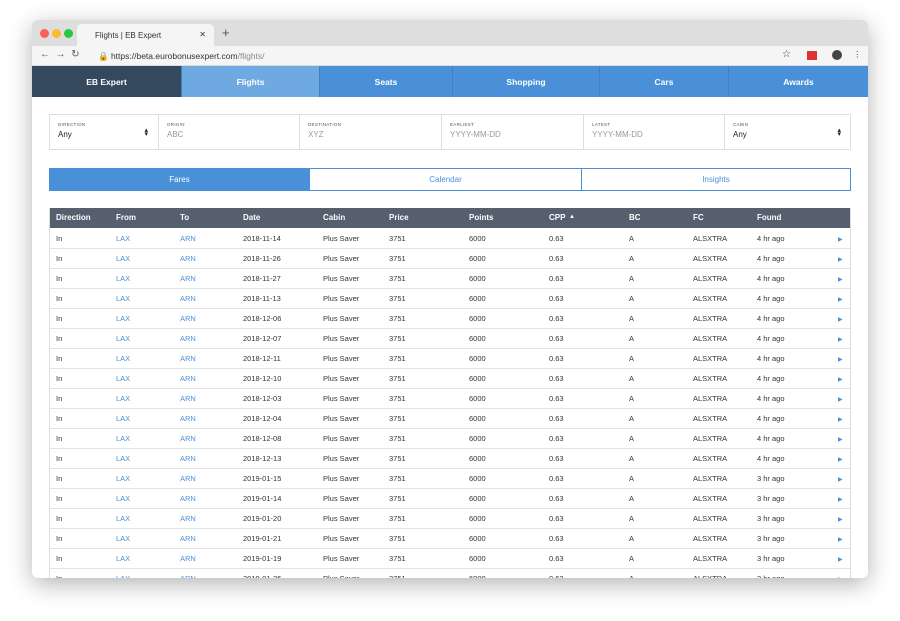 The width and height of the screenshot is (900, 621). Describe the element at coordinates (145, 35) in the screenshot. I see `browser-tab: Flights | EB Expert ✕` at that location.